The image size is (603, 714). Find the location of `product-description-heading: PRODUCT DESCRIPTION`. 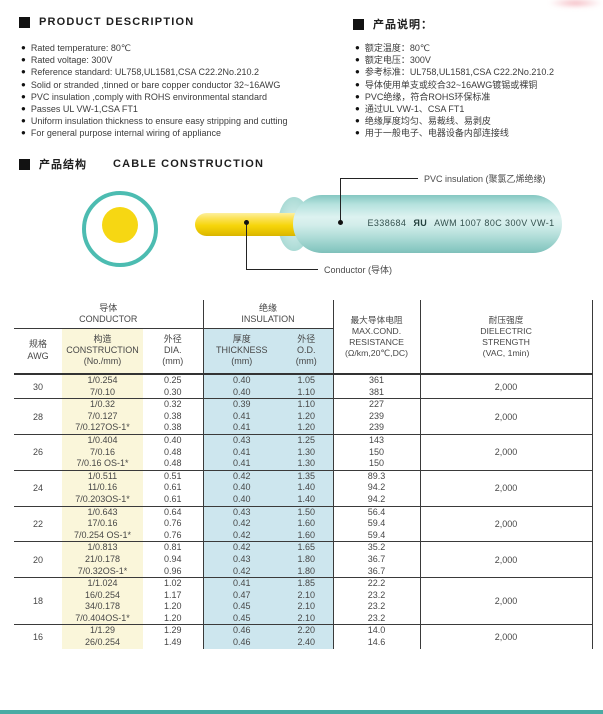

product-description-heading: PRODUCT DESCRIPTION is located at coordinates (106, 22).